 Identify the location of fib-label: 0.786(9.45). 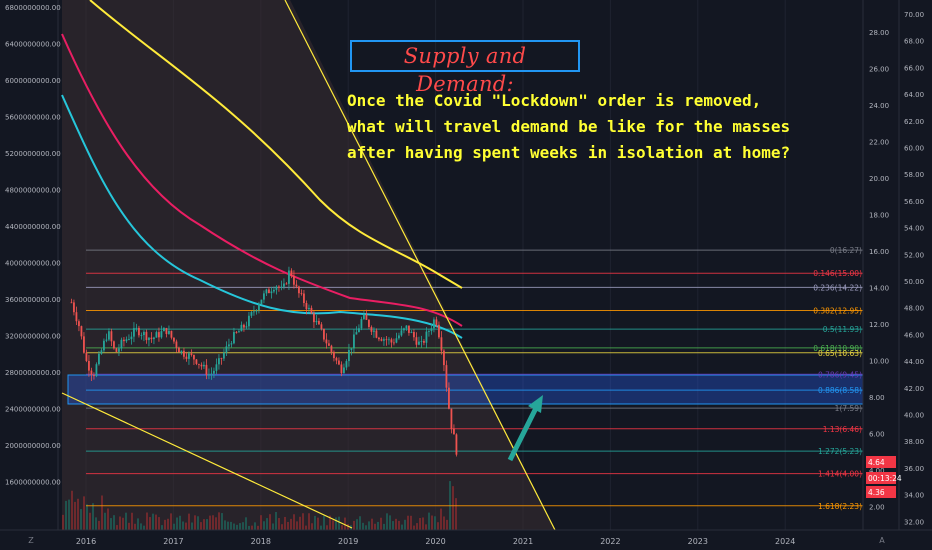
(840, 374).